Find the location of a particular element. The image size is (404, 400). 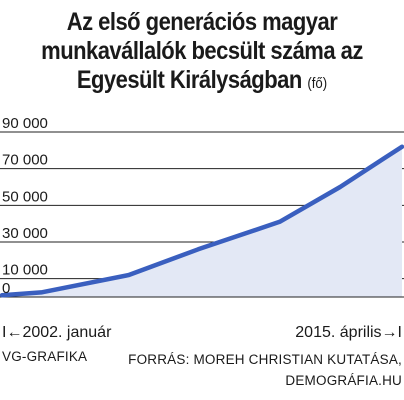

title-line-1: Az első generációs magyar is located at coordinates (202, 22).